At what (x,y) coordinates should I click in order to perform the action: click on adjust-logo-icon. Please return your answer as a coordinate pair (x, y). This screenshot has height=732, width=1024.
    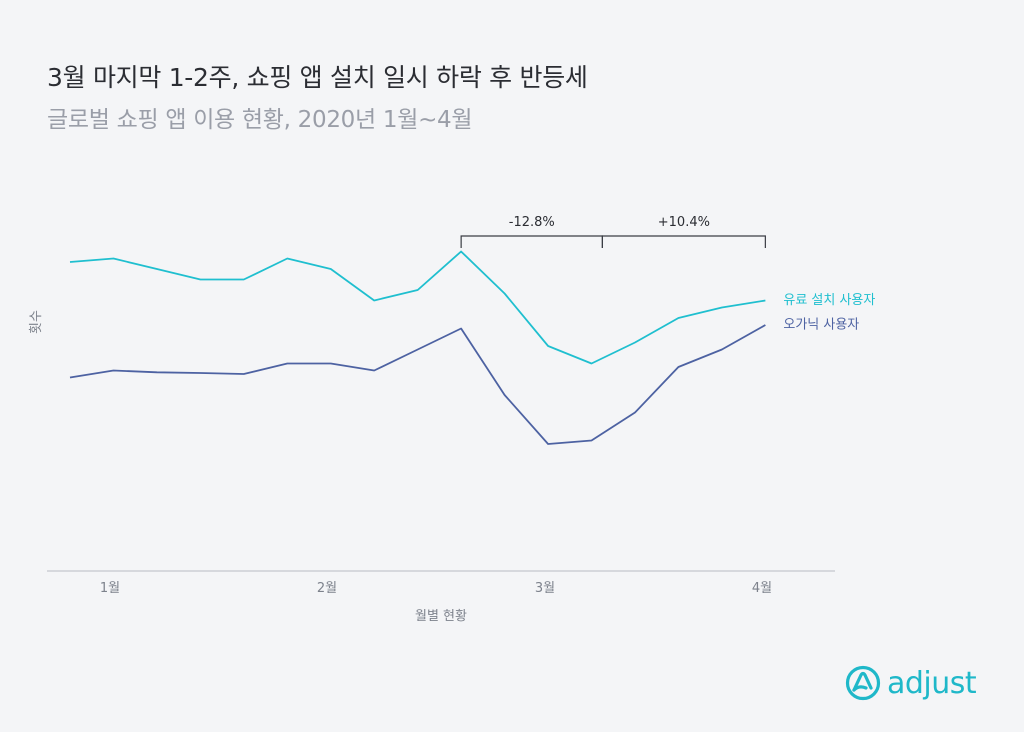
    Looking at the image, I should click on (863, 683).